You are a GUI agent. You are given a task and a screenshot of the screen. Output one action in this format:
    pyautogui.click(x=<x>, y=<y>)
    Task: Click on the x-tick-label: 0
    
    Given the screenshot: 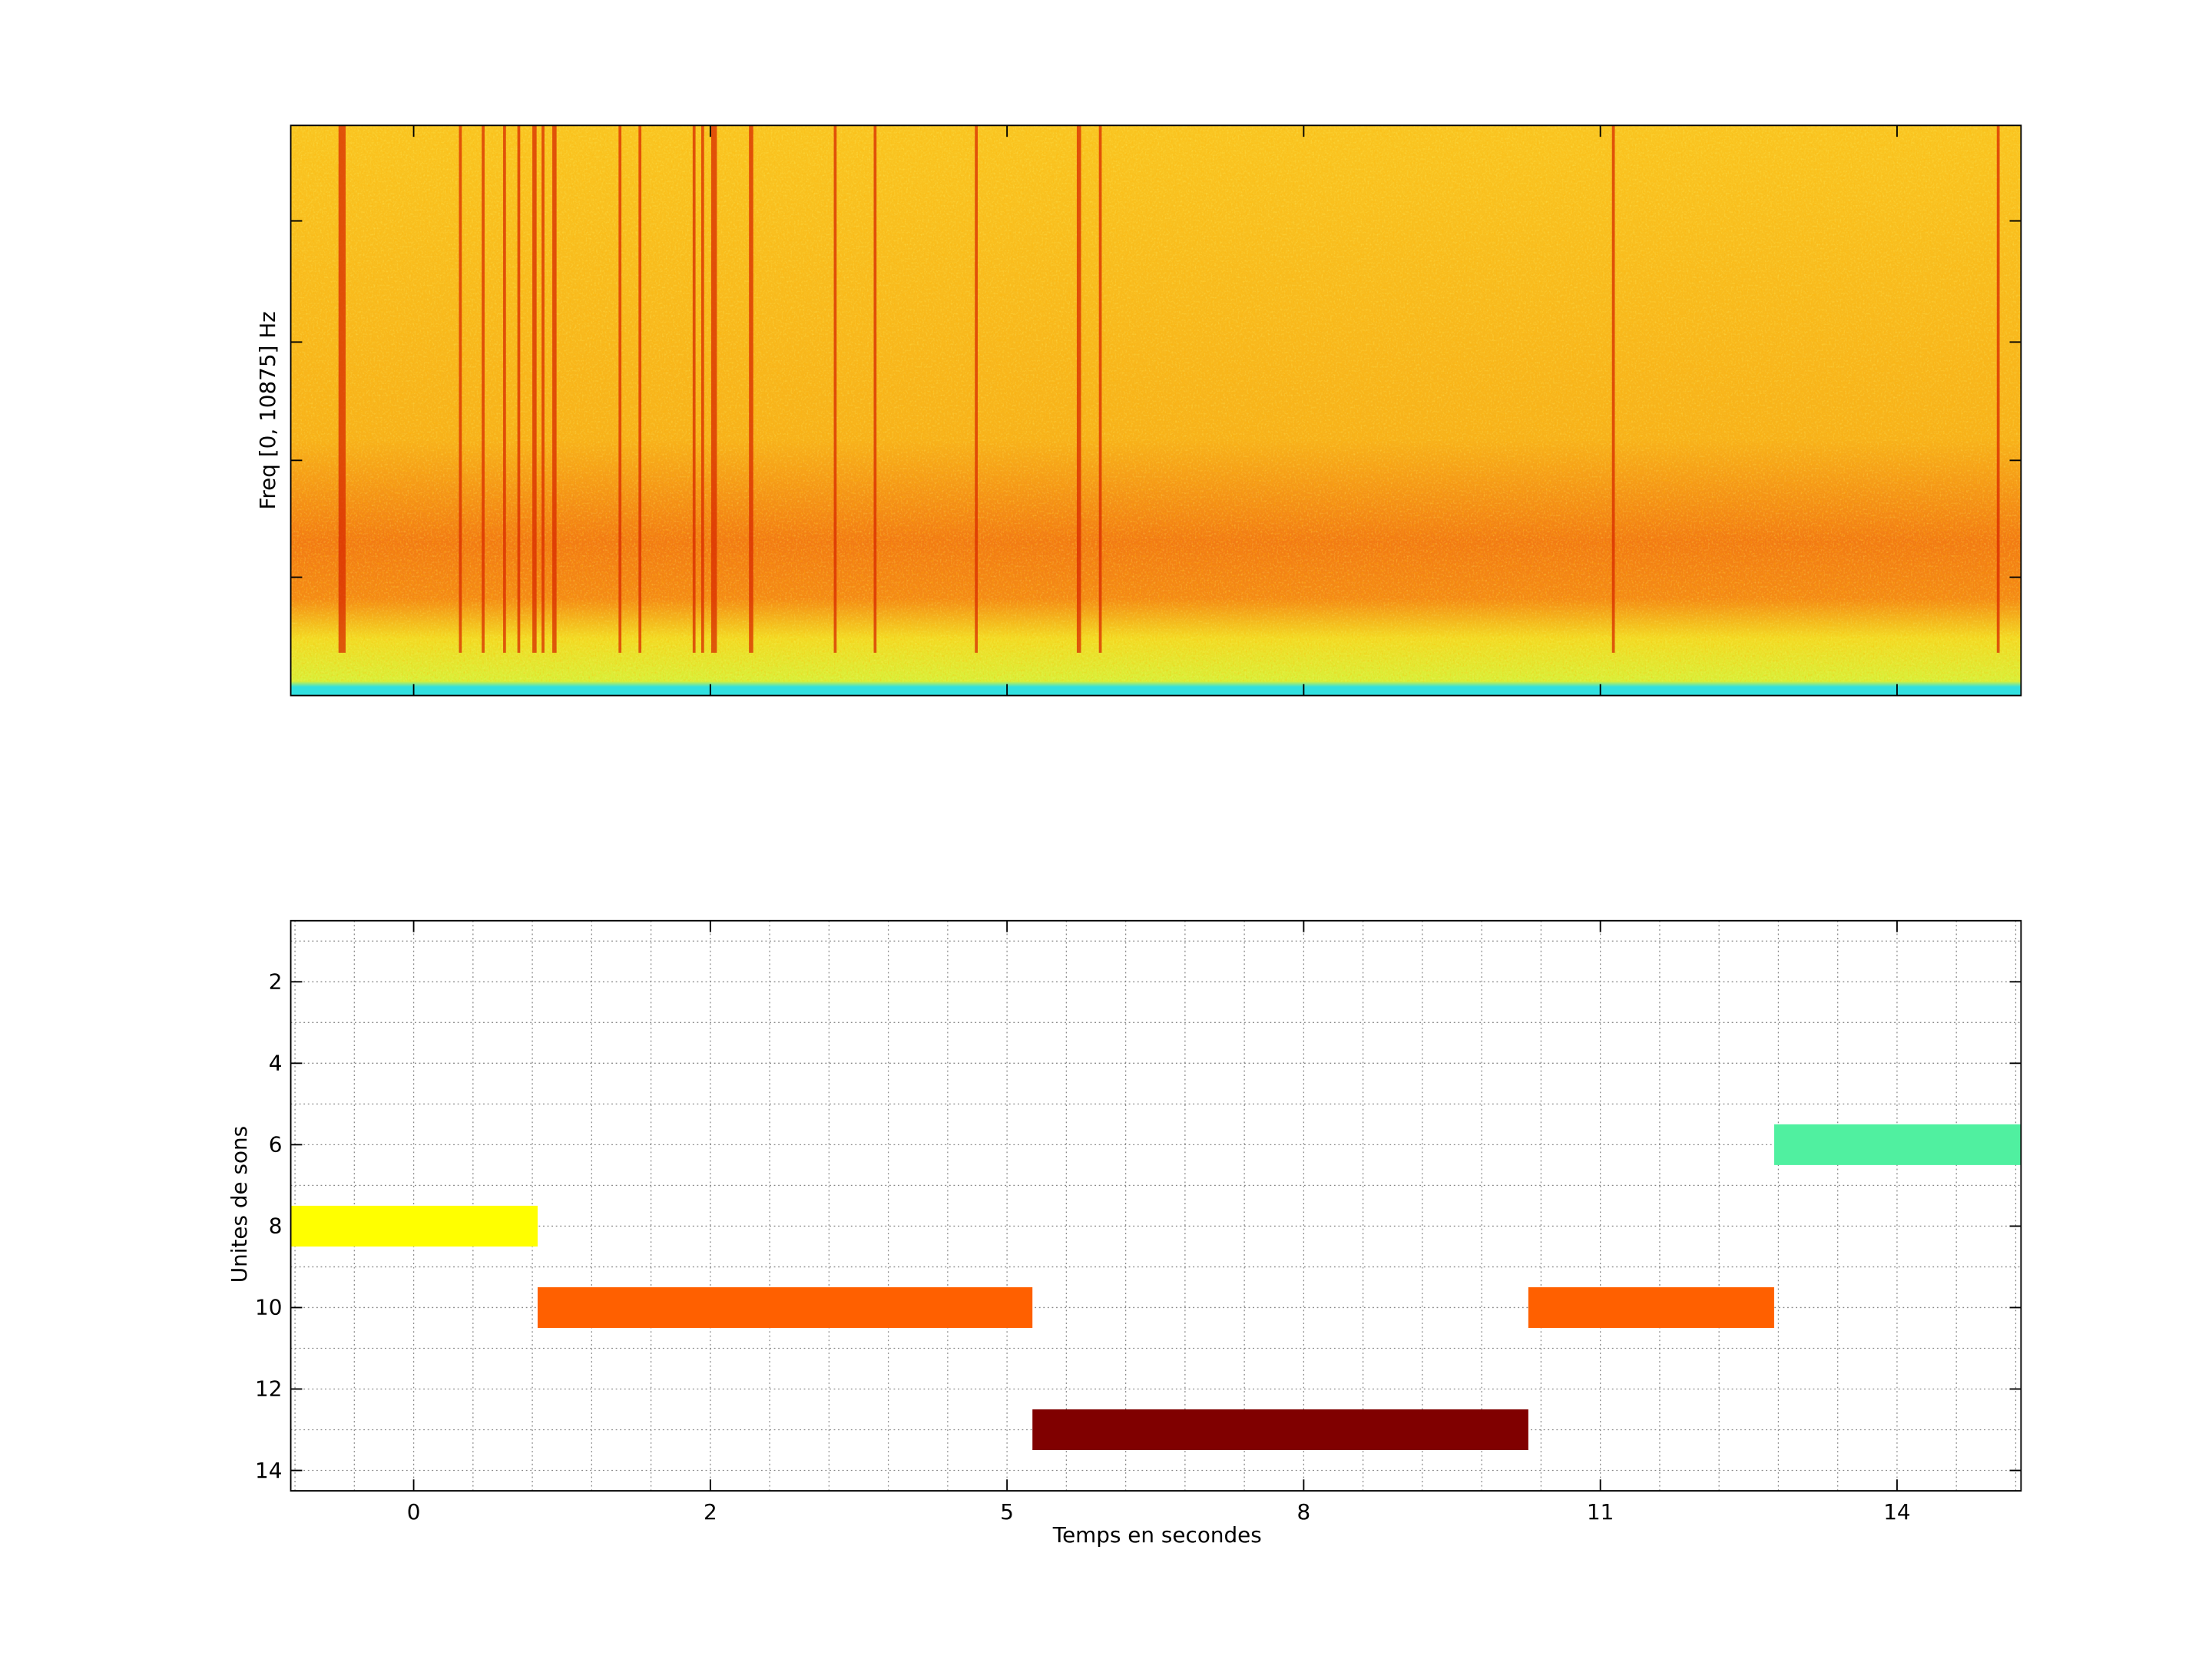 What is the action you would take?
    pyautogui.click(x=414, y=1512)
    